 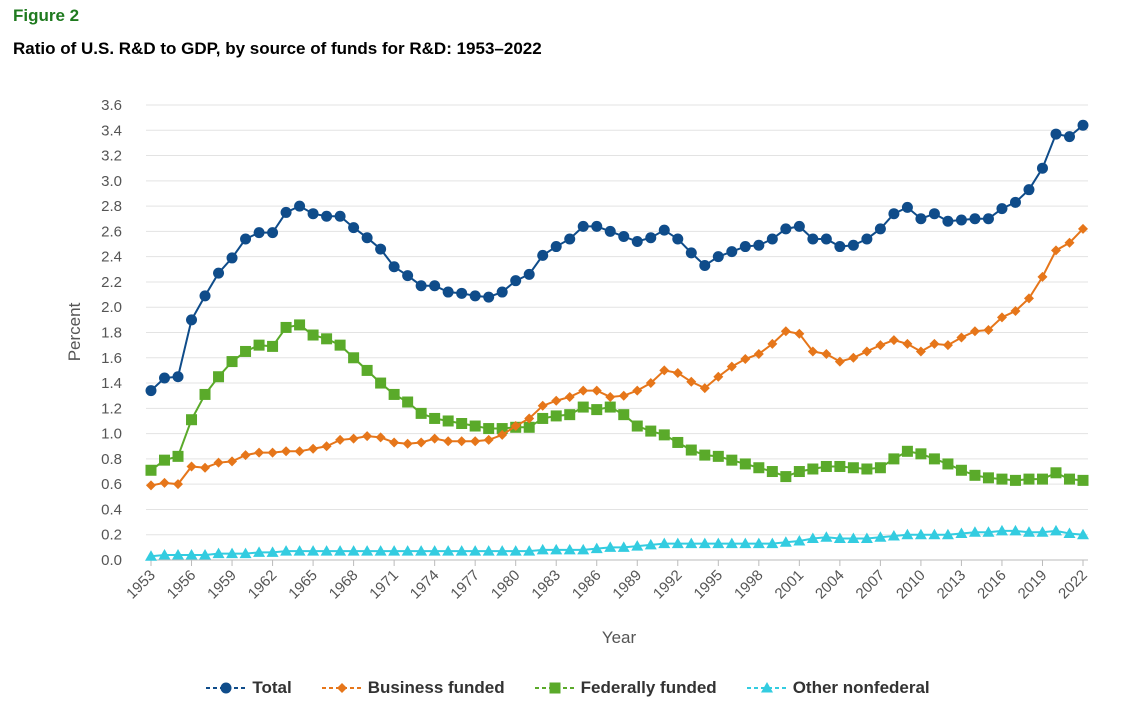 What do you see at coordinates (74, 331) in the screenshot?
I see `y-axis-title: Percent` at bounding box center [74, 331].